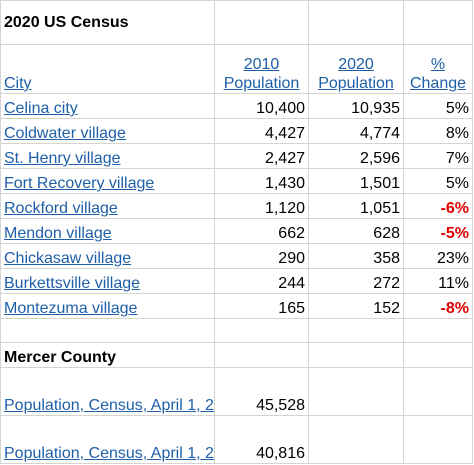 This screenshot has height=465, width=474. Describe the element at coordinates (109, 405) in the screenshot. I see `county-label-link: Population, Census, April 1, 2020` at that location.